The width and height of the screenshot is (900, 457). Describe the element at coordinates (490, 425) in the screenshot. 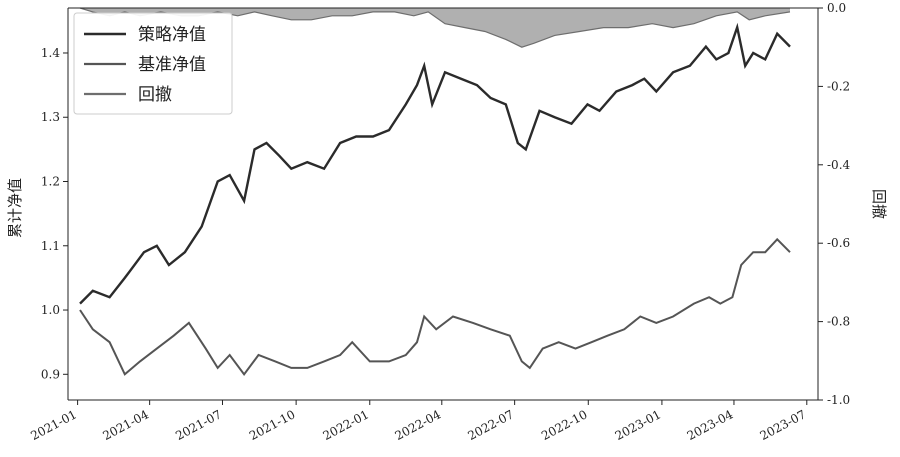

I see `x-tick-label: 2022-07` at that location.